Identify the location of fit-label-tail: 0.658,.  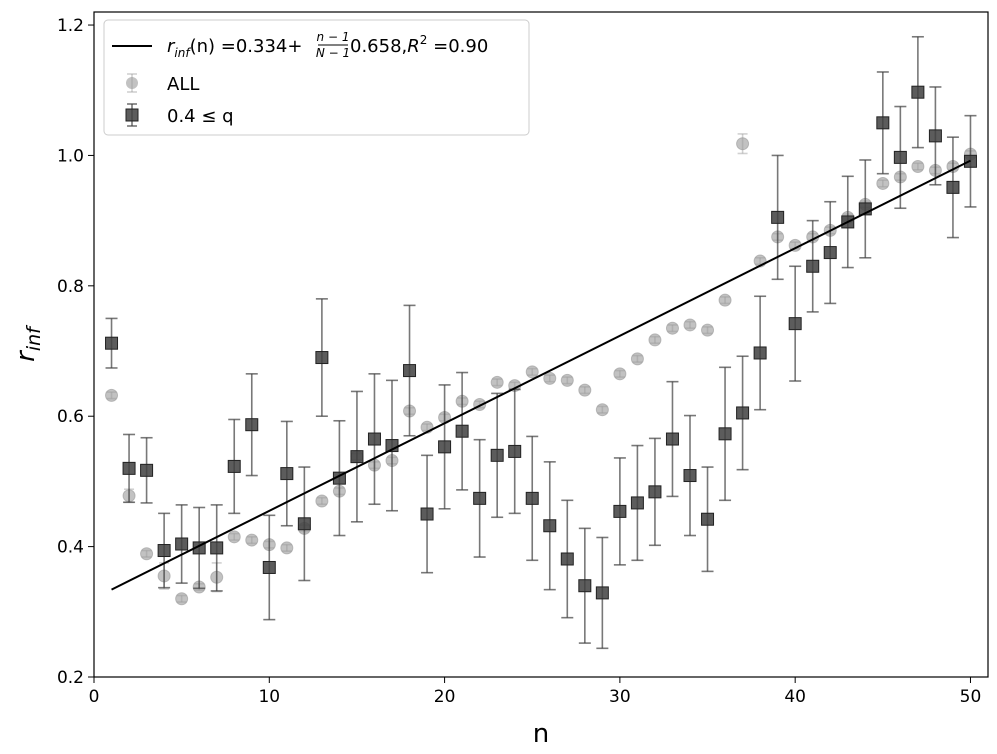
(378, 46).